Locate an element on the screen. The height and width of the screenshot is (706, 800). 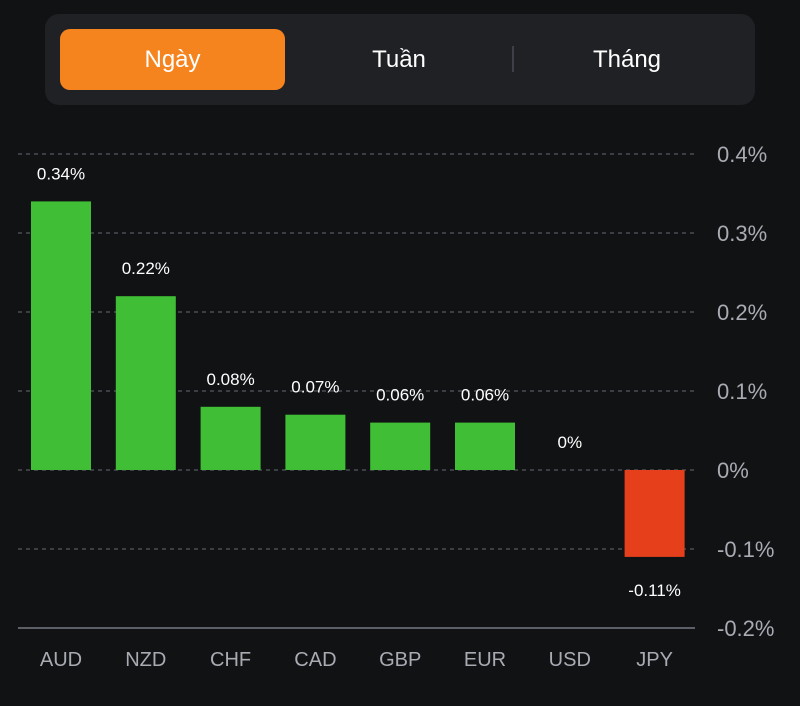
y-tick-label: 0.1% is located at coordinates (742, 391).